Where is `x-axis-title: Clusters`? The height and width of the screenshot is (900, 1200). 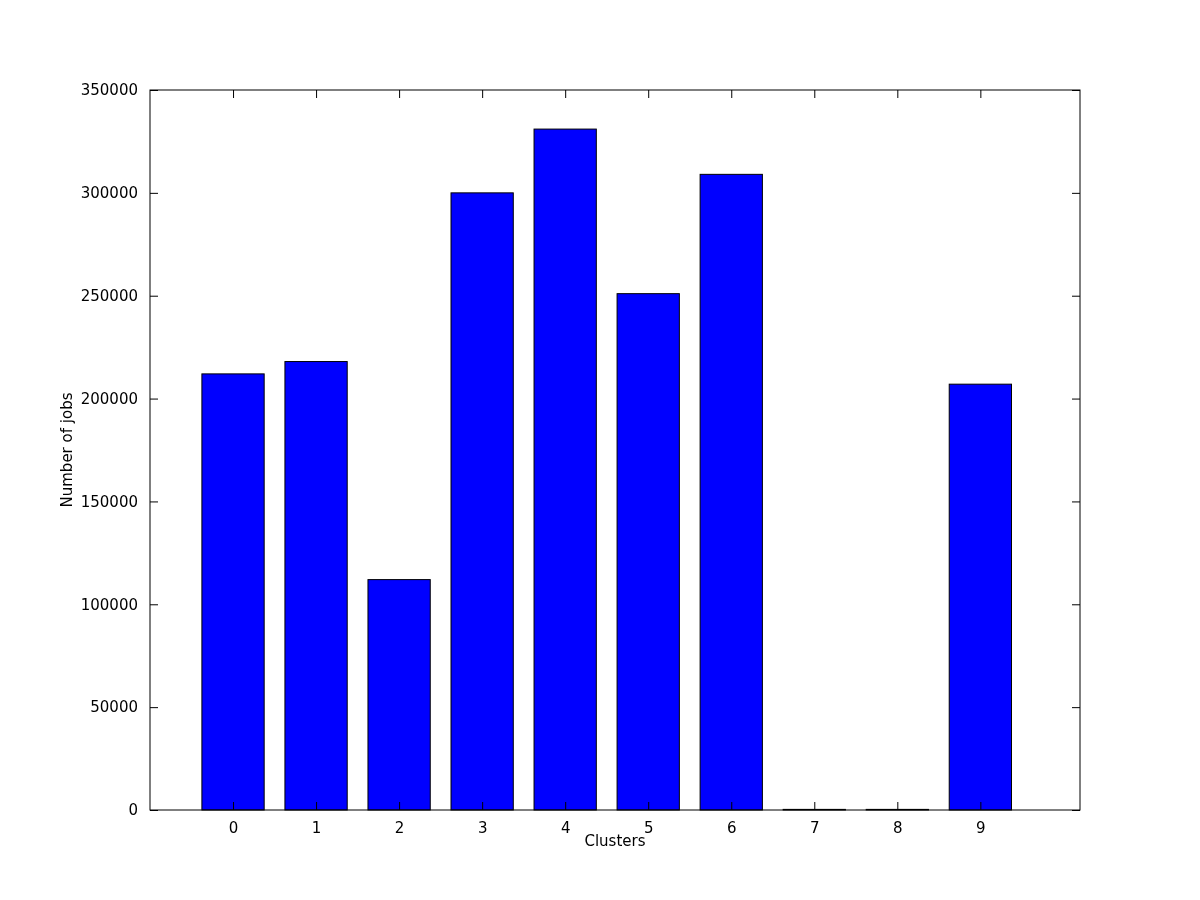 x-axis-title: Clusters is located at coordinates (615, 841).